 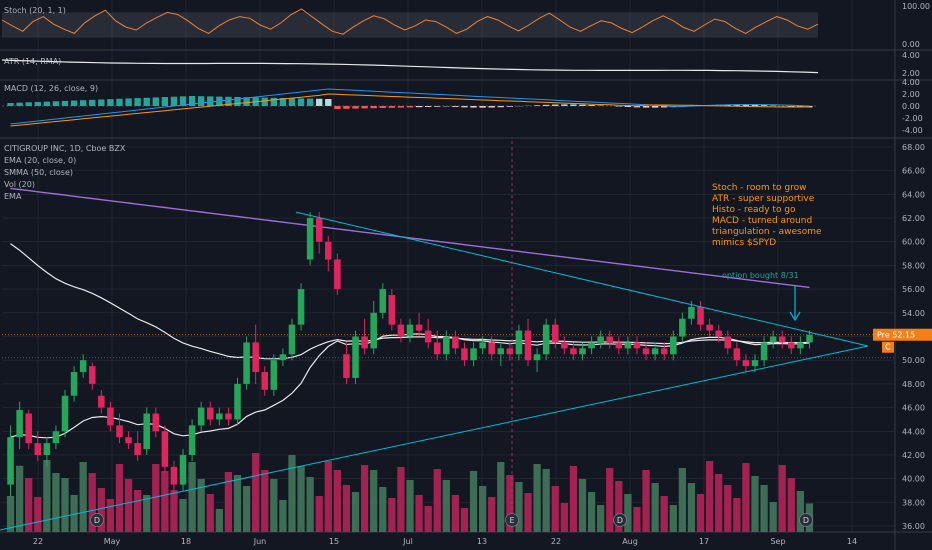 I want to click on indicator-ema-label: EMA, so click(x=13, y=196).